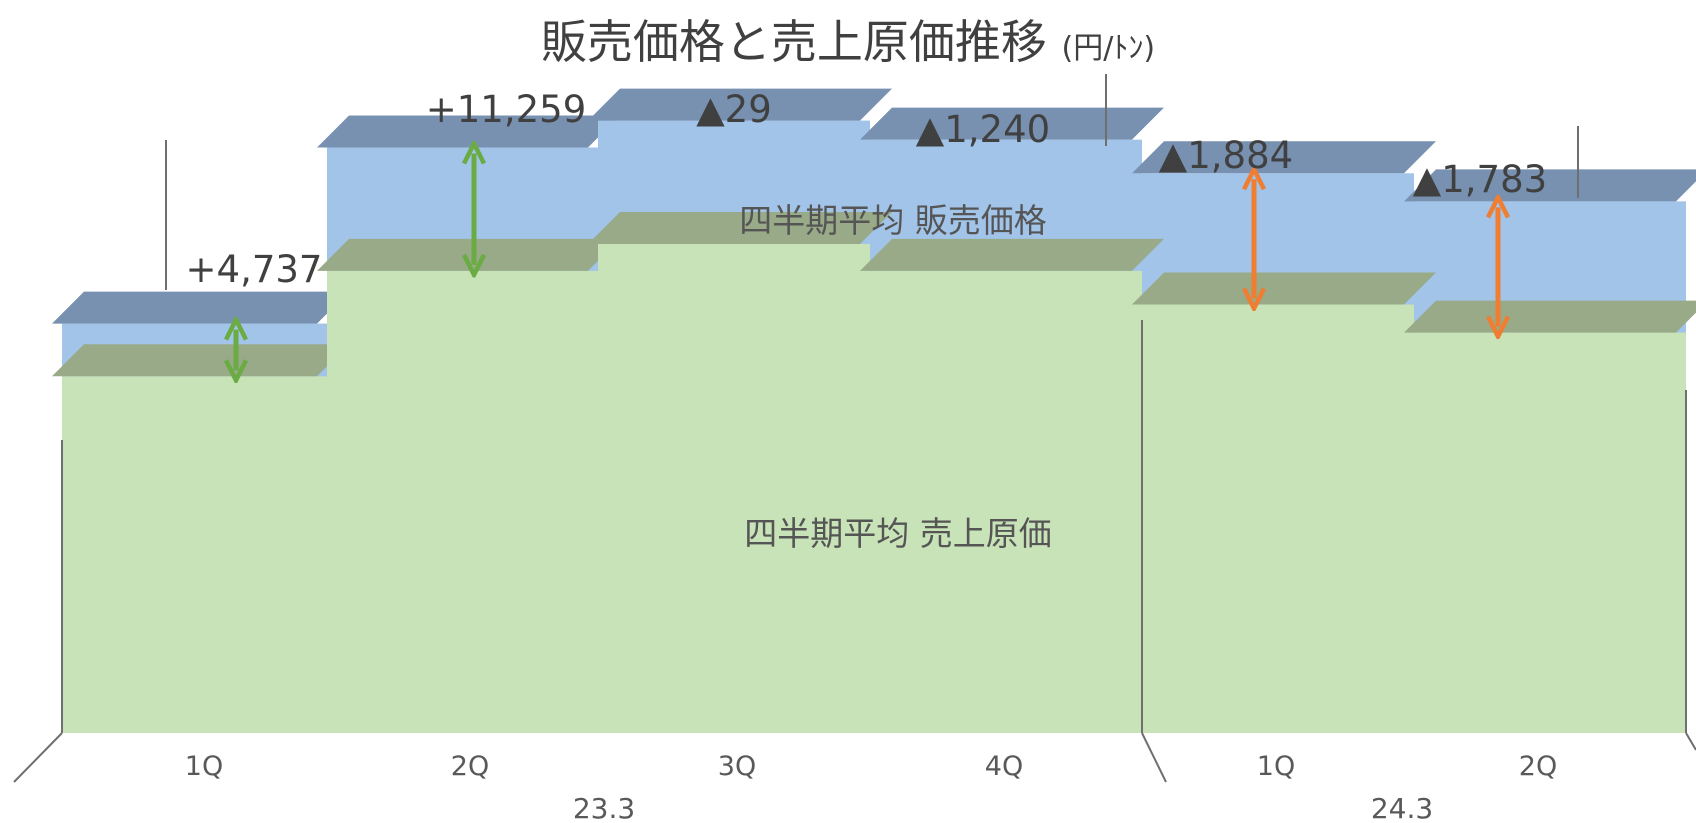 Image resolution: width=1696 pixels, height=823 pixels. Describe the element at coordinates (604, 807) in the screenshot. I see `x-group-1: 23.3` at that location.